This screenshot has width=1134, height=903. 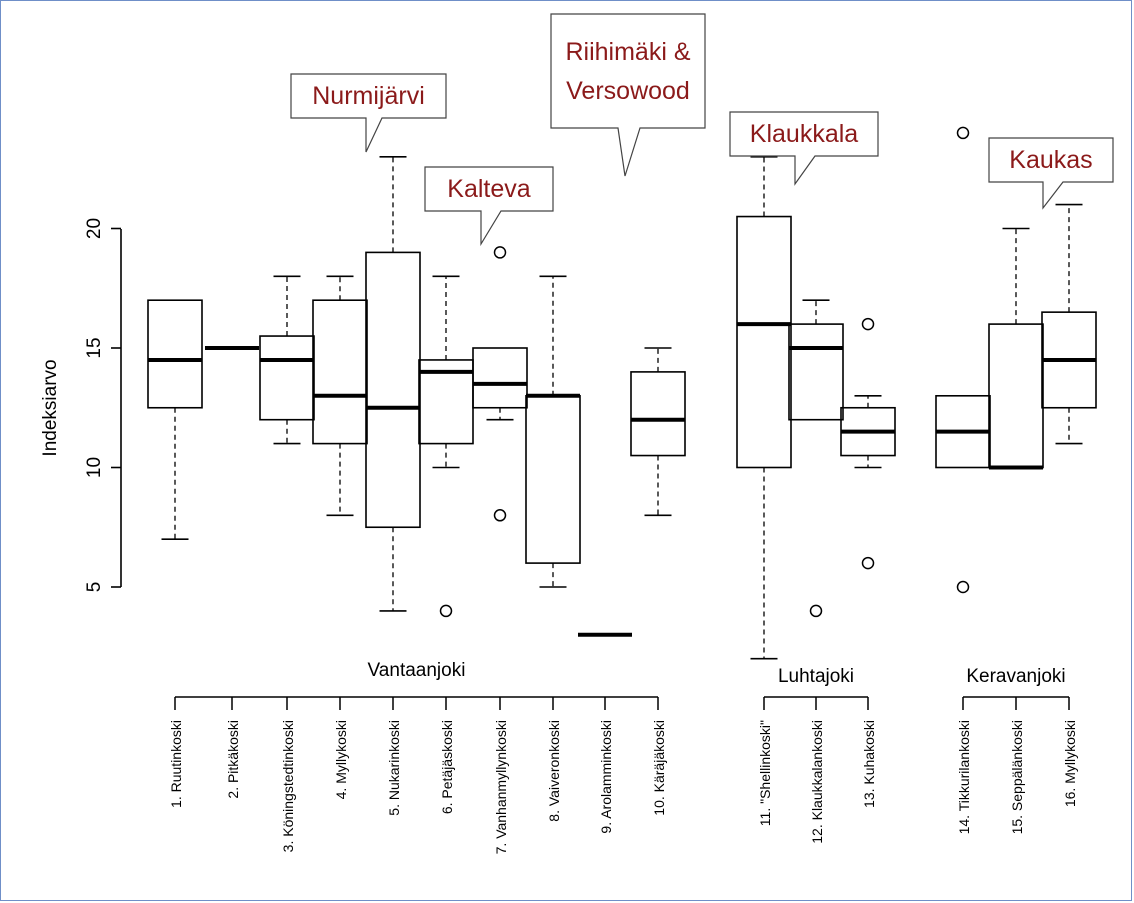 I want to click on category-label: 7. Vanhanmyllynkoski, so click(x=501, y=787).